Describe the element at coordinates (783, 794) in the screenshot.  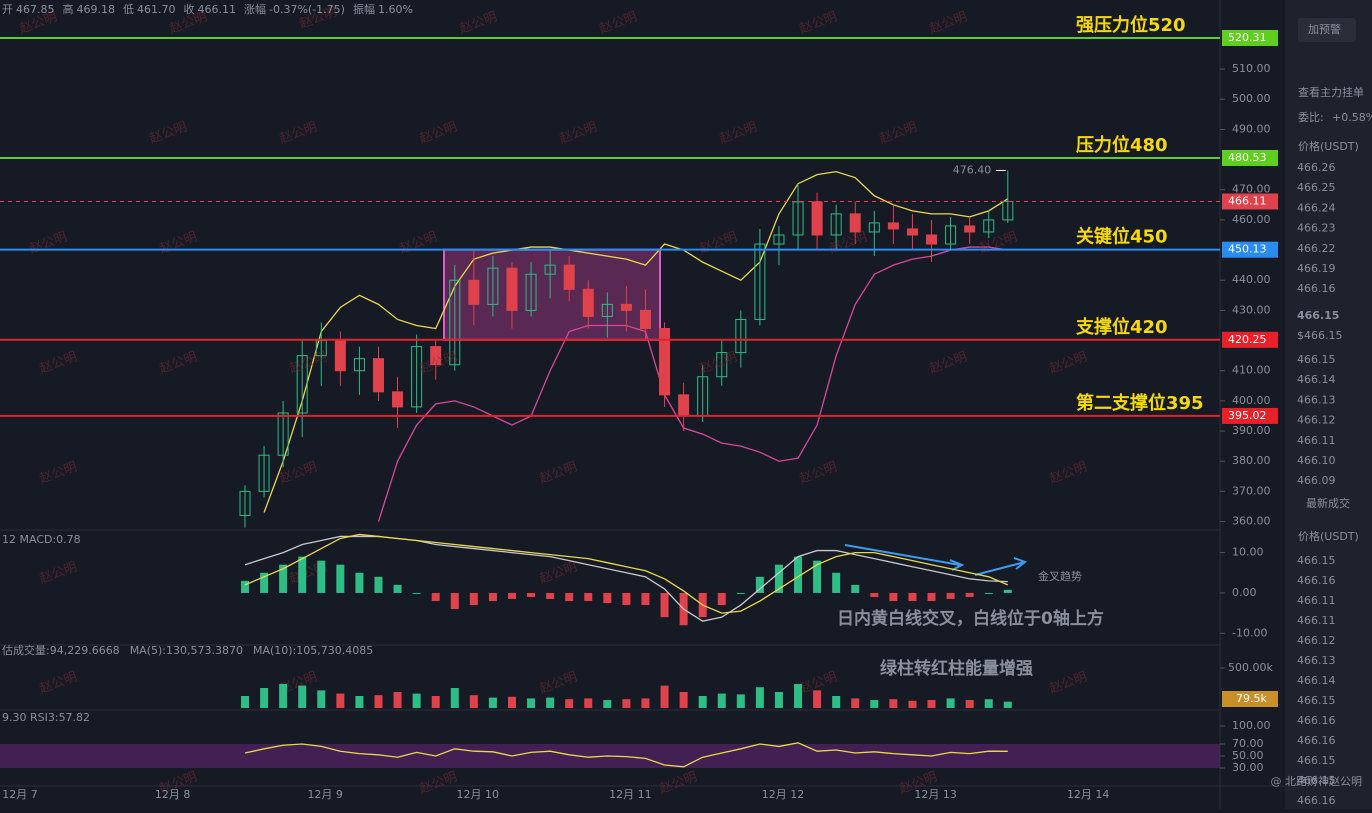
I see `x-tick-label: 12月 12` at that location.